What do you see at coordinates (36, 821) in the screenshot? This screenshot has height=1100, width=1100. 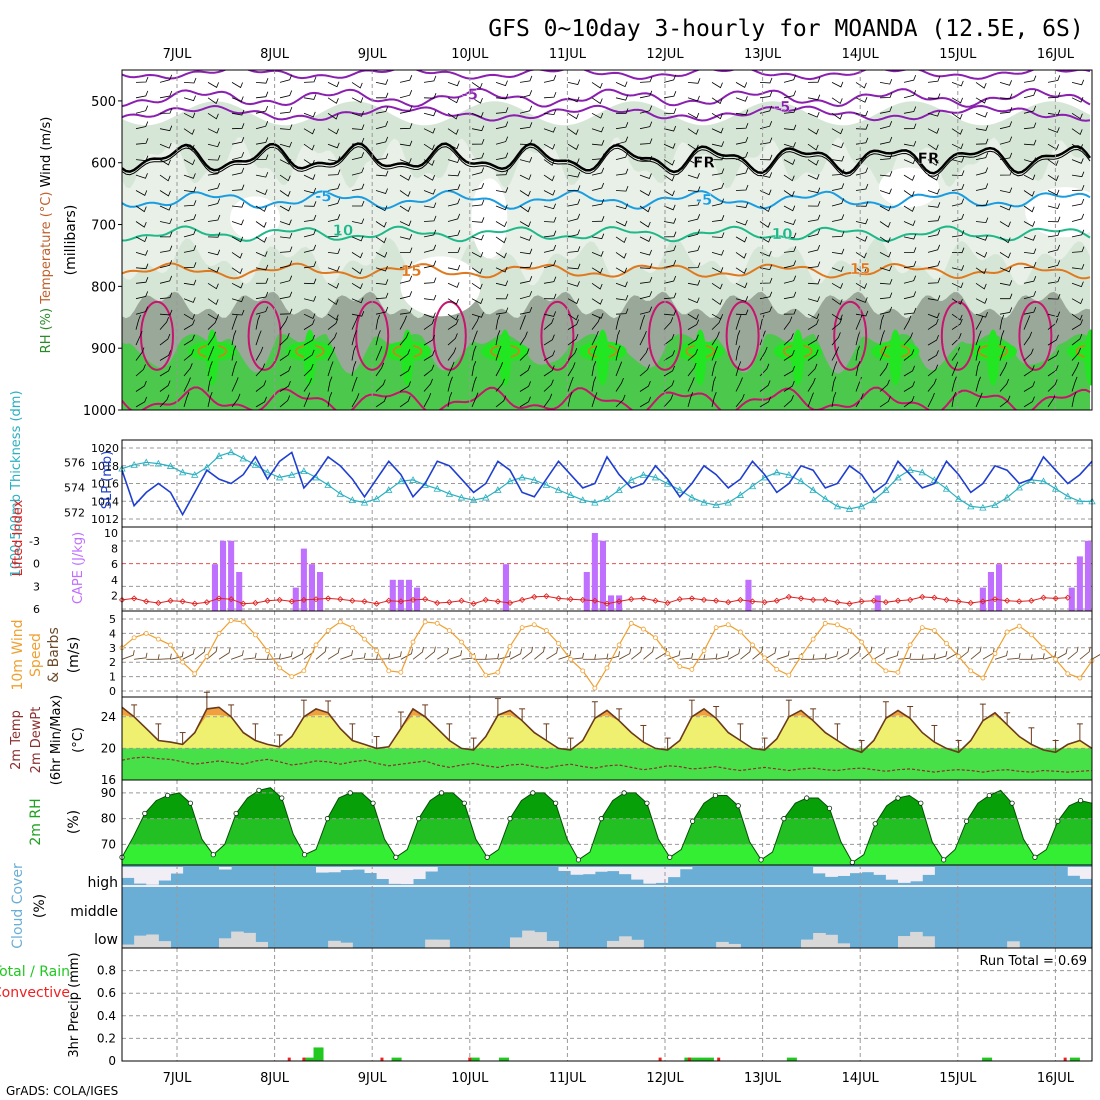 I see `p6-ylabel-a: 2m RH` at bounding box center [36, 821].